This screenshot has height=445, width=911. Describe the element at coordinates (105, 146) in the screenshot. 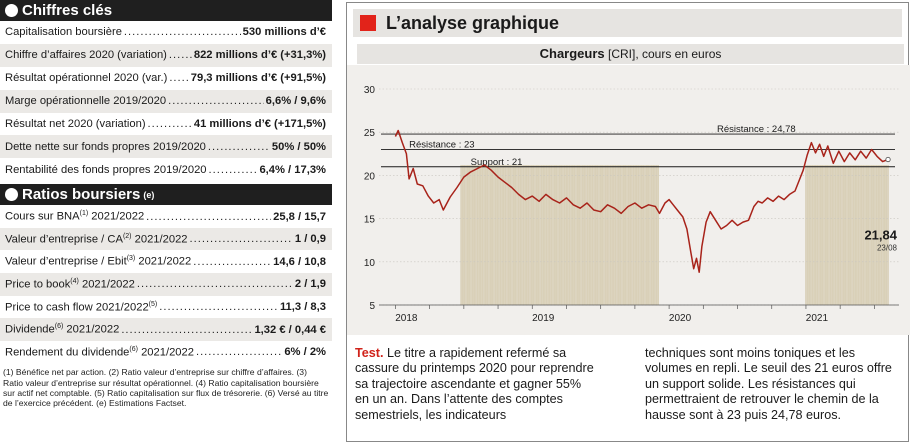

I see `row-label-text: Dette nette sur fonds propres 2019/2020` at that location.